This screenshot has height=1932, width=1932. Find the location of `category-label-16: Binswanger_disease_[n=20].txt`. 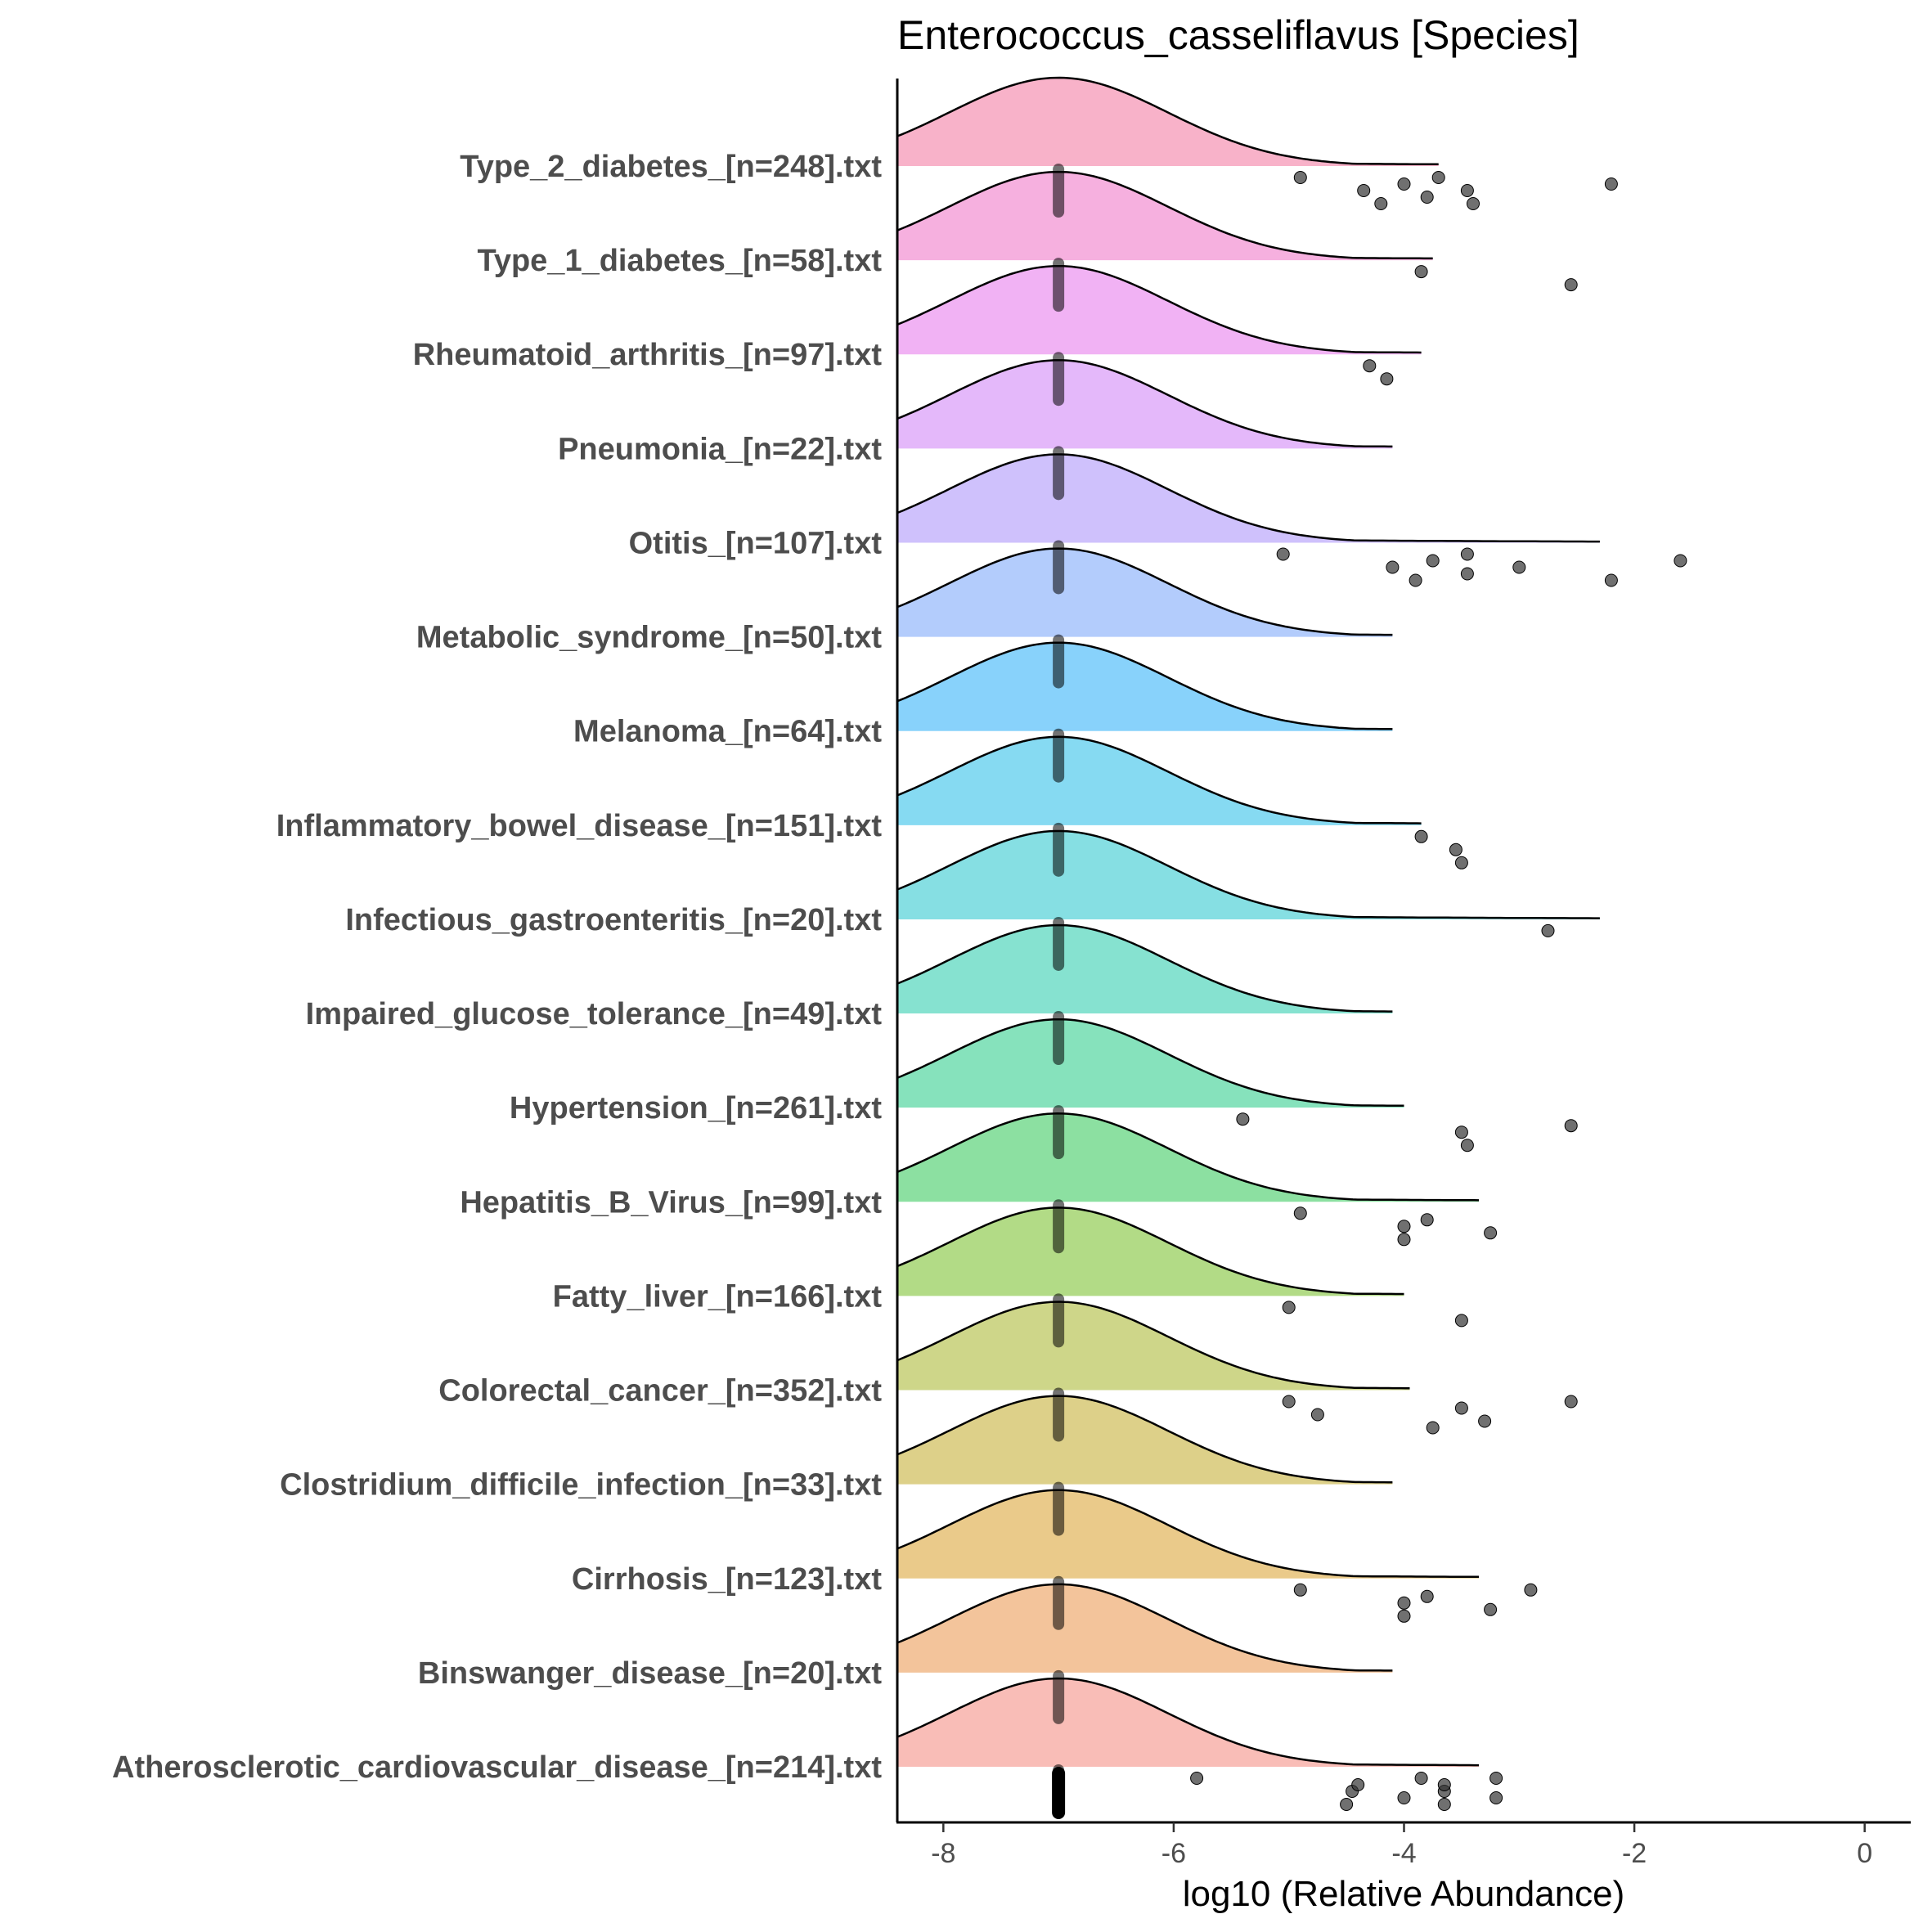

category-label-16: Binswanger_disease_[n=20].txt is located at coordinates (650, 1674).